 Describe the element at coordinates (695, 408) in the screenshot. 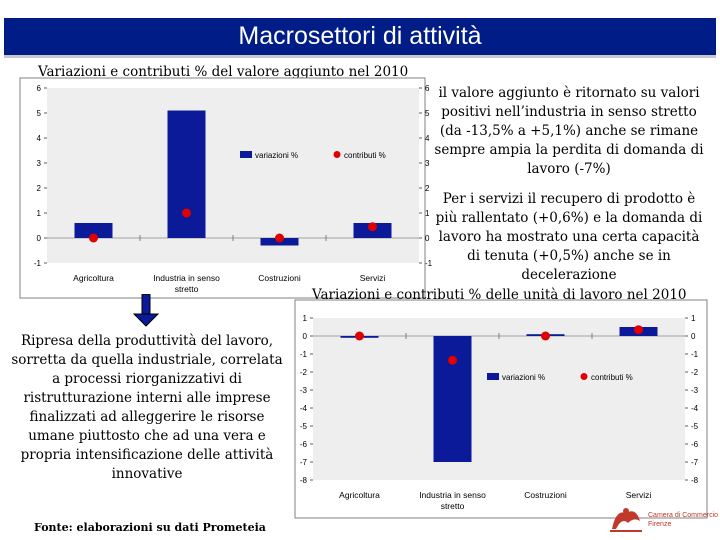

I see `chart2-ytick-right-label: -4` at that location.